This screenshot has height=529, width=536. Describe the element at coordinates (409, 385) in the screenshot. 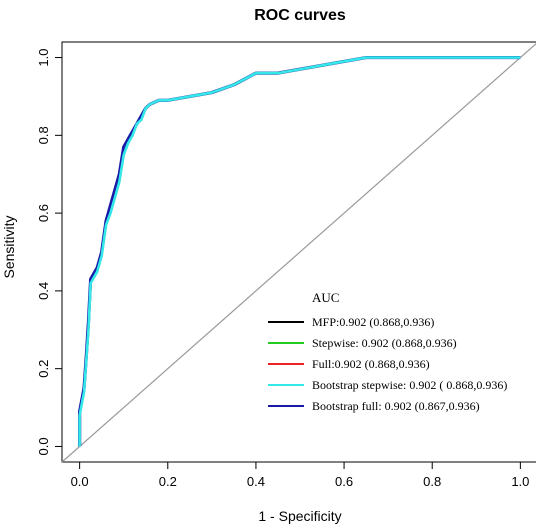

I see `legend-entry-4: Bootstrap stepwise: 0.902 ( 0.868,0.936)` at that location.